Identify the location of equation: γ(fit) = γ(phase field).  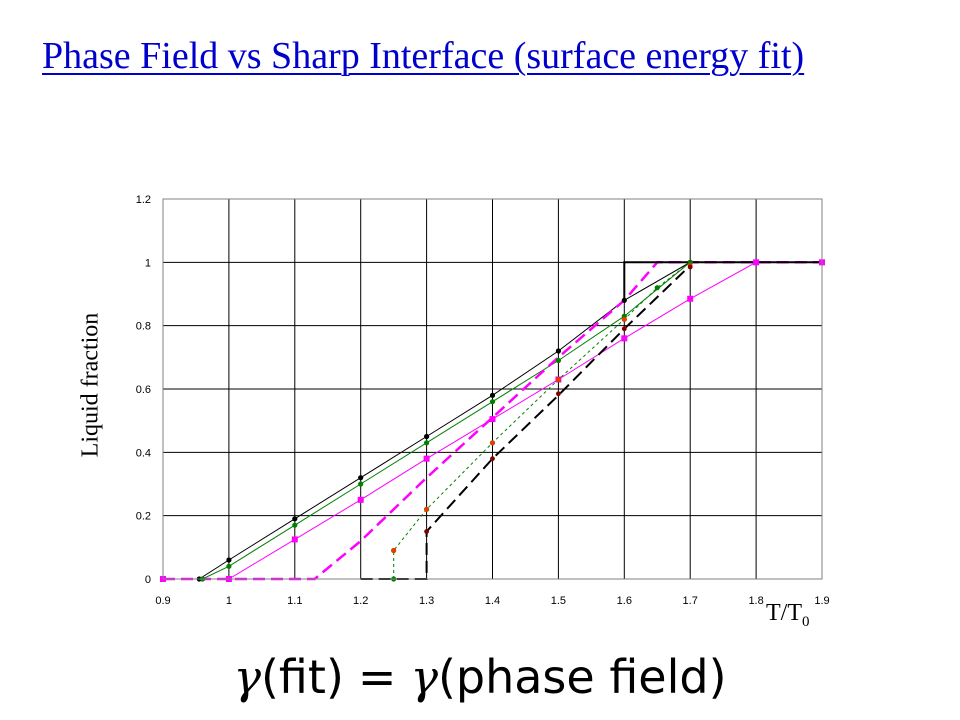
(480, 677).